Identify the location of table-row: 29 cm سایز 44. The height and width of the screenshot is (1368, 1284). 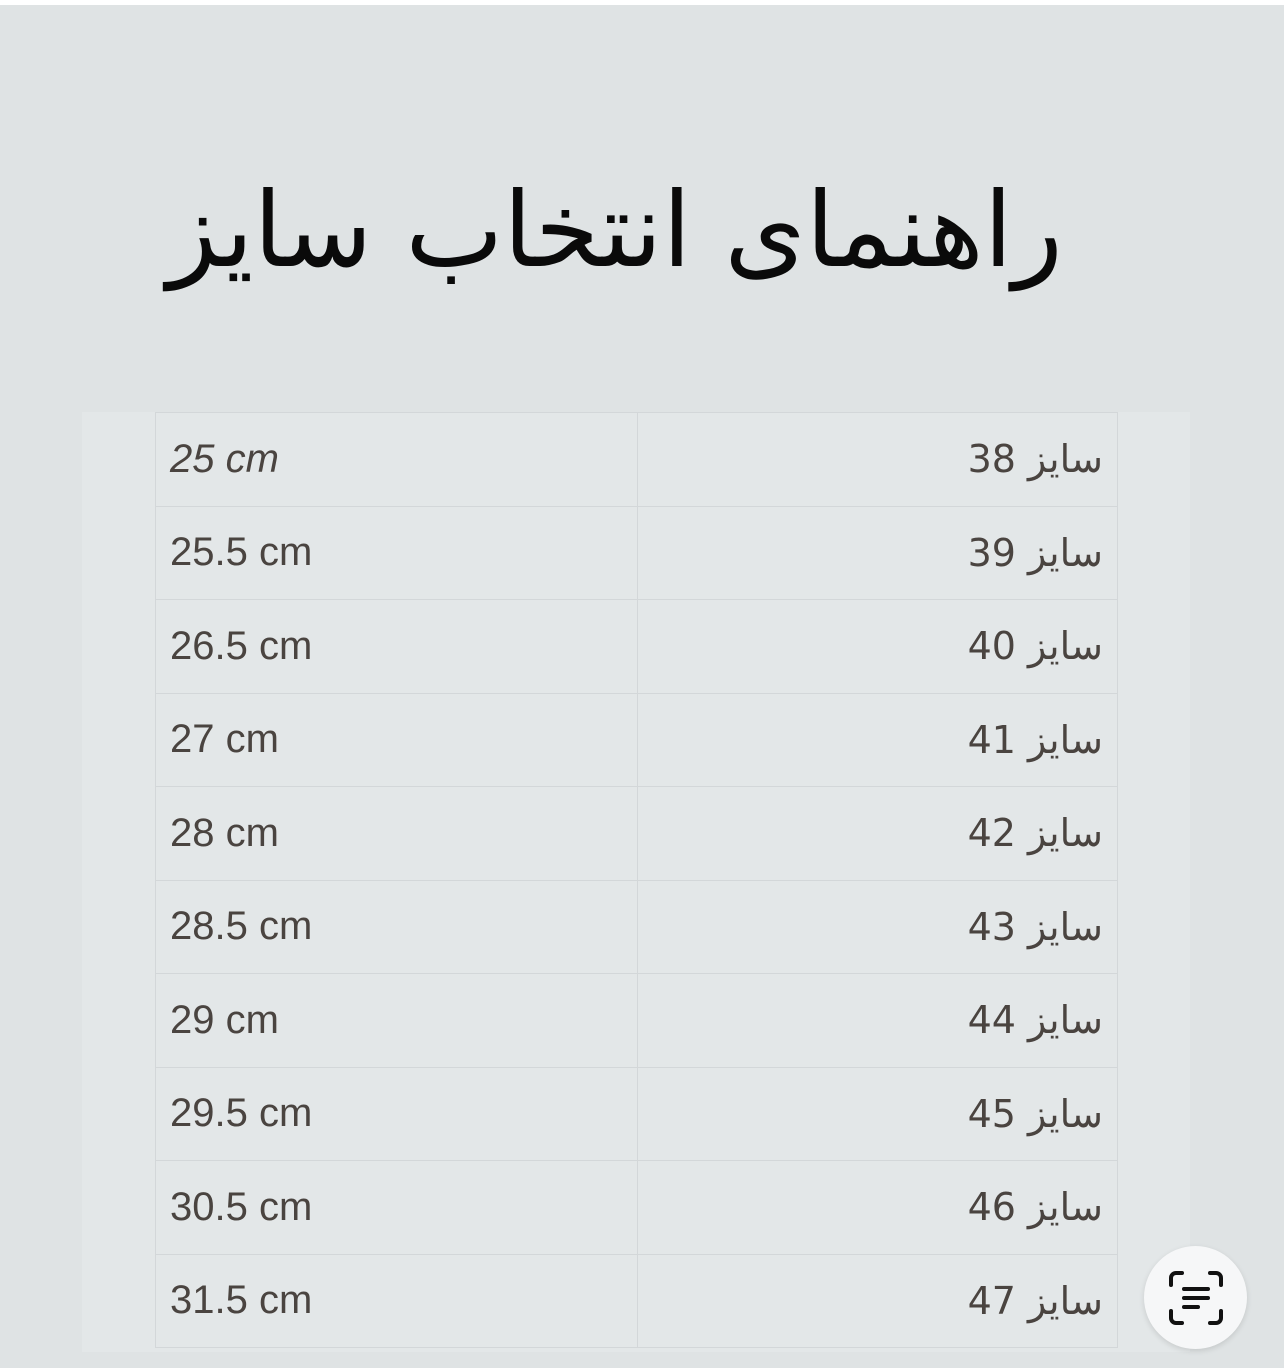
(636, 1020).